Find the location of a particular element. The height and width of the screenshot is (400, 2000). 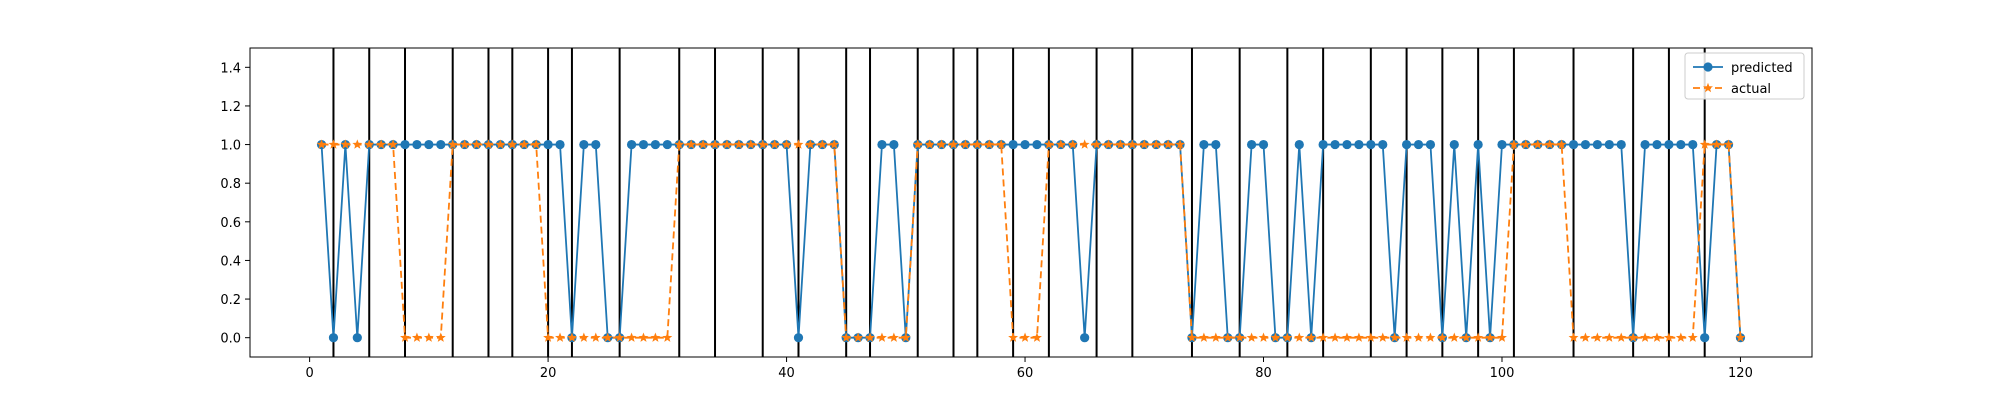

legend-marker-actual is located at coordinates (1708, 87).